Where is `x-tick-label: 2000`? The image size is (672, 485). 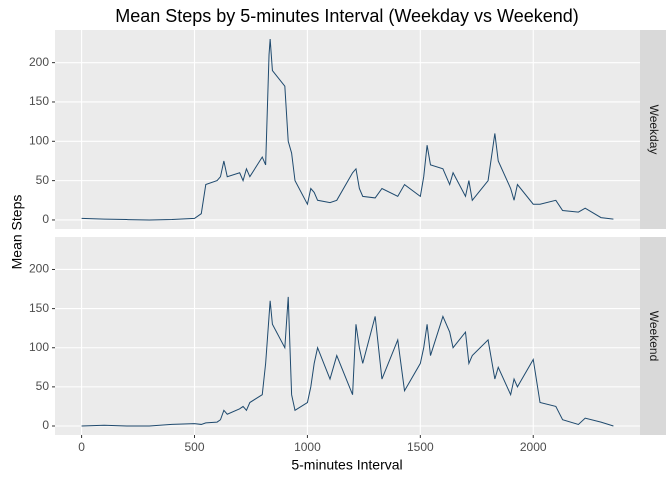
x-tick-label: 2000 is located at coordinates (533, 447).